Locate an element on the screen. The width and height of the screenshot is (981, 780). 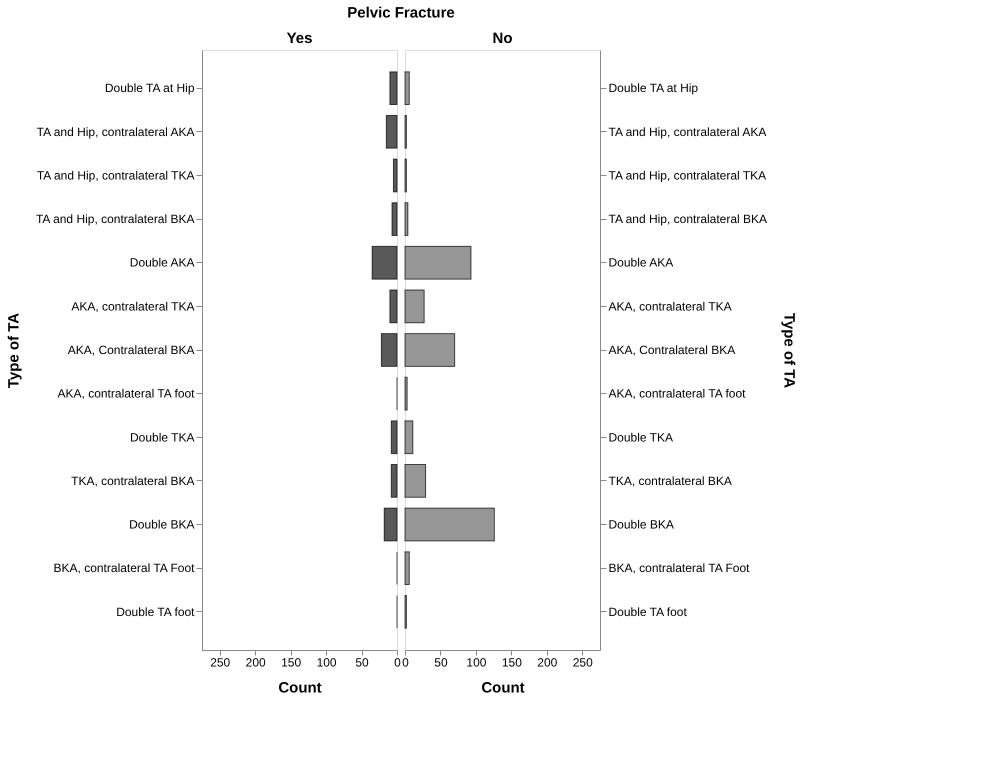
chart-subtitle: No is located at coordinates (502, 38).